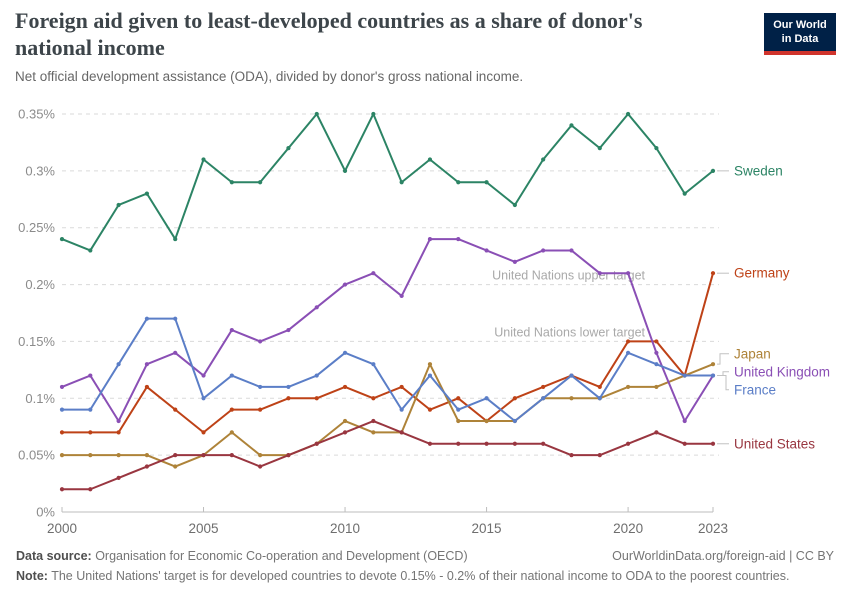 This screenshot has width=850, height=600. I want to click on owid-logo: Our World in Data, so click(800, 34).